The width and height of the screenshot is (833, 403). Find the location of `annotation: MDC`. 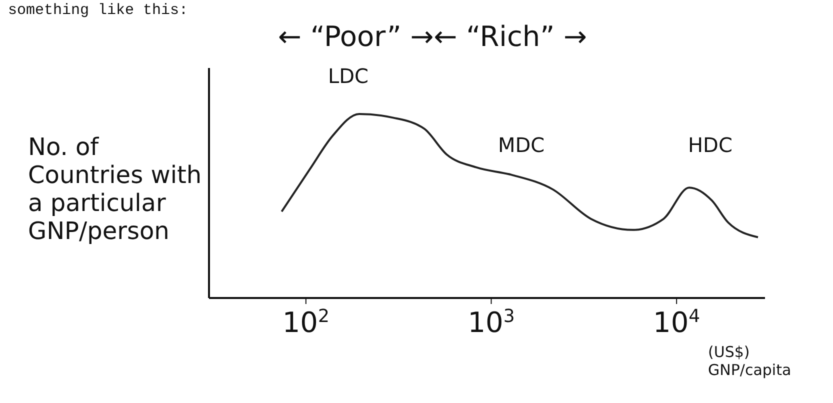

annotation: MDC is located at coordinates (521, 145).